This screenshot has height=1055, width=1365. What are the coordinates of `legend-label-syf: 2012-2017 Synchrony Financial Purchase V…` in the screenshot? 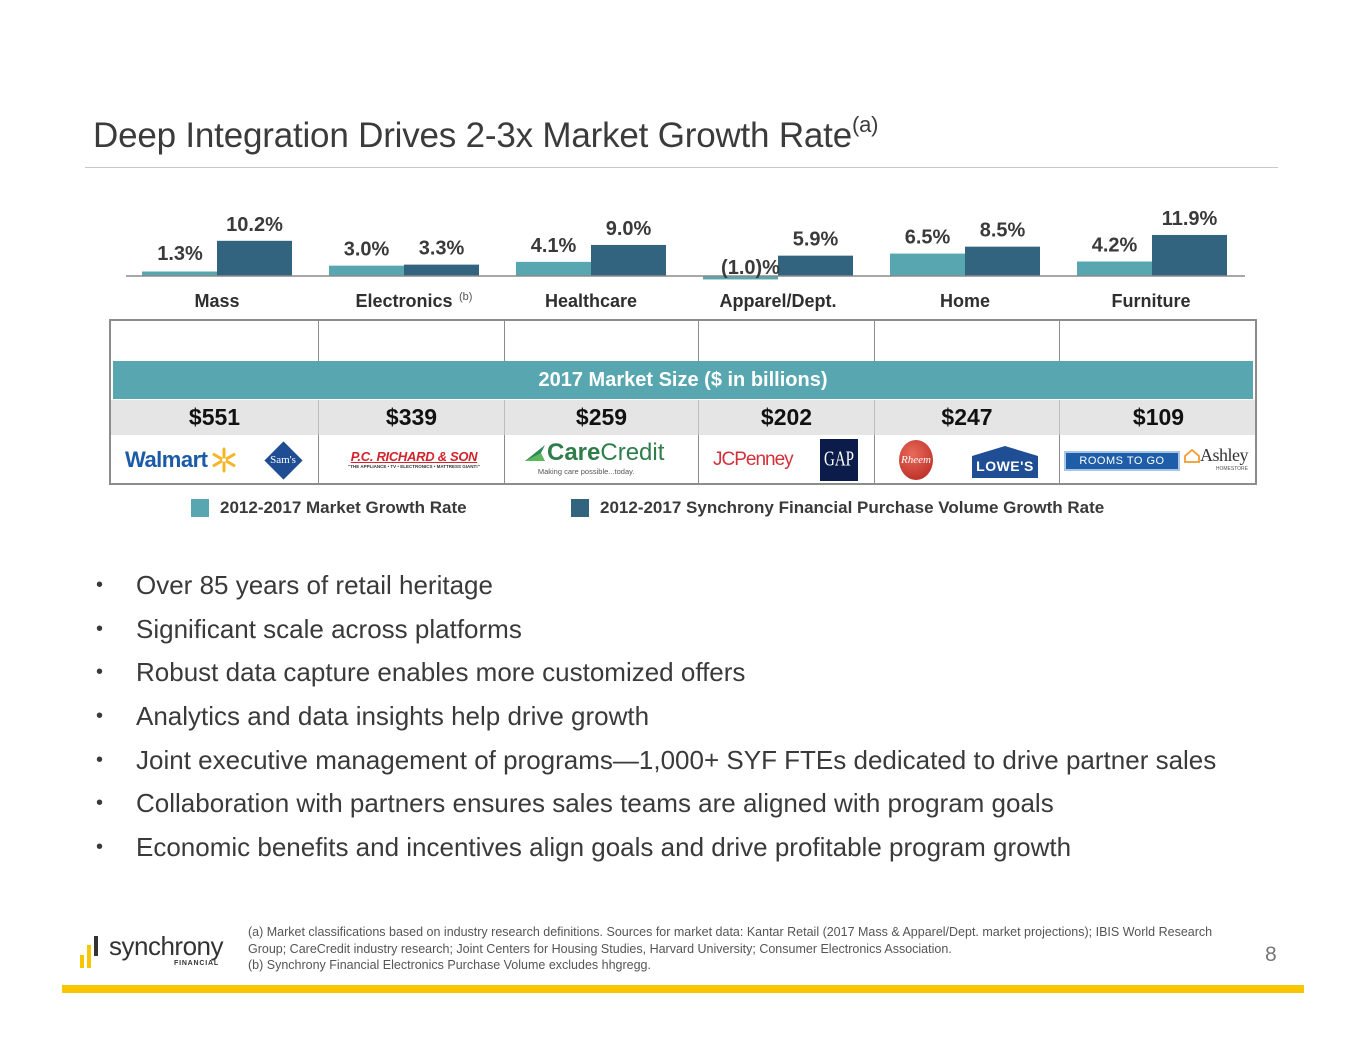 It's located at (852, 507).